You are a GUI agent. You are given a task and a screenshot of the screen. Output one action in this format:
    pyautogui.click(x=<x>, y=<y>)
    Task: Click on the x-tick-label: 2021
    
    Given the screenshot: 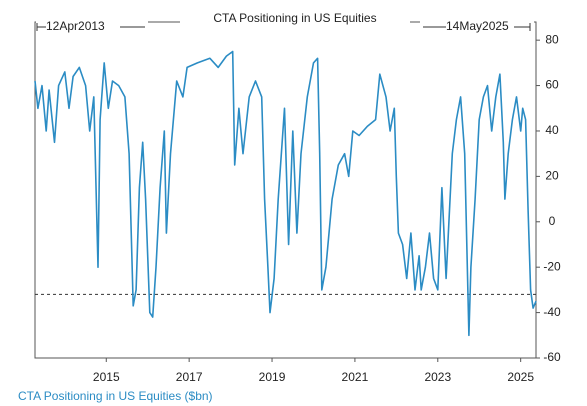 What is the action you would take?
    pyautogui.click(x=355, y=377)
    